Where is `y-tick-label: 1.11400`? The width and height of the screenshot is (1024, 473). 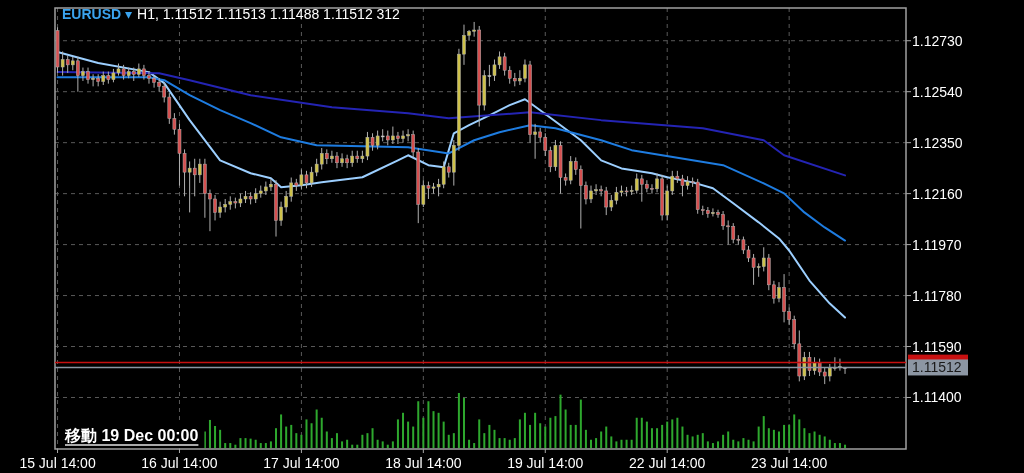 y-tick-label: 1.11400 is located at coordinates (937, 397).